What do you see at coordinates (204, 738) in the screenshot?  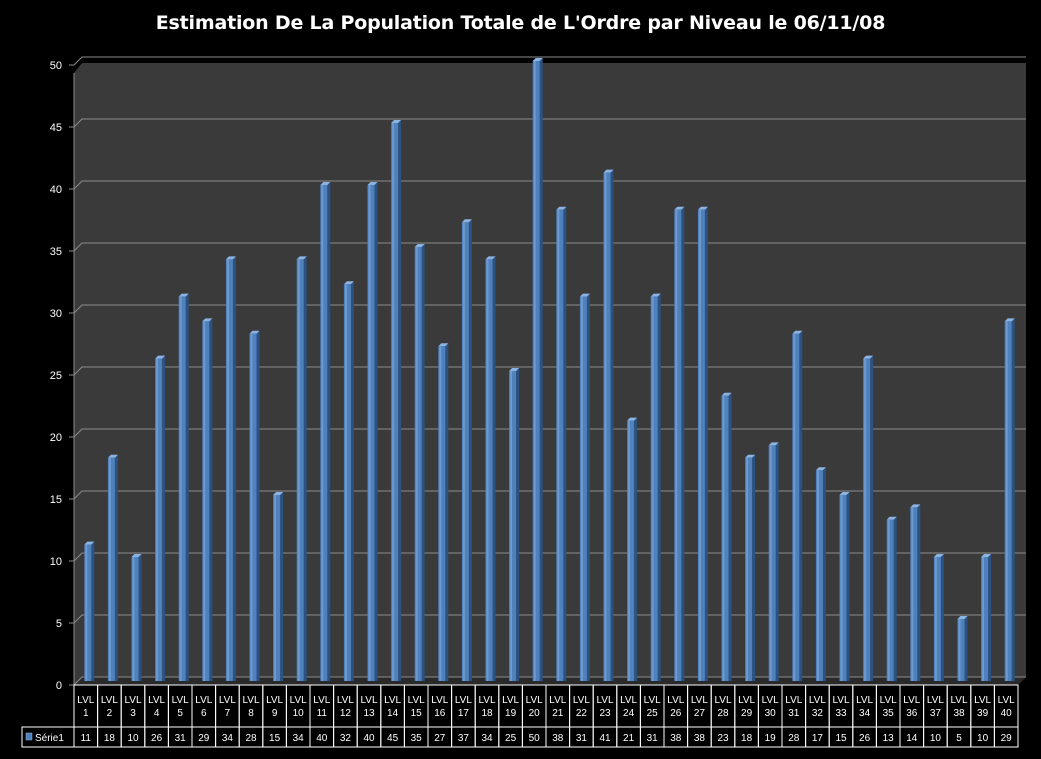 I see `data-label: 29` at bounding box center [204, 738].